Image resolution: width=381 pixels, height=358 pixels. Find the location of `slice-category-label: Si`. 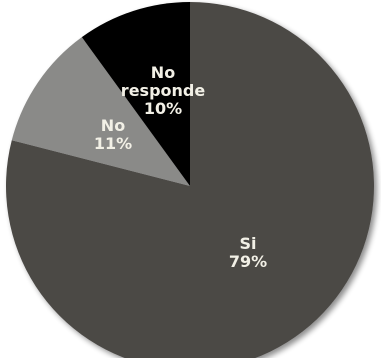

slice-category-label: Si is located at coordinates (247, 243).